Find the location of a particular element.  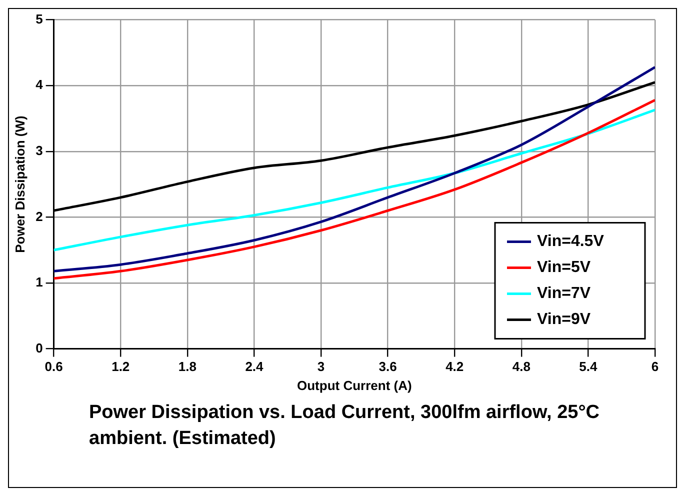

x-axis-title: Output Current (A) is located at coordinates (354, 385).